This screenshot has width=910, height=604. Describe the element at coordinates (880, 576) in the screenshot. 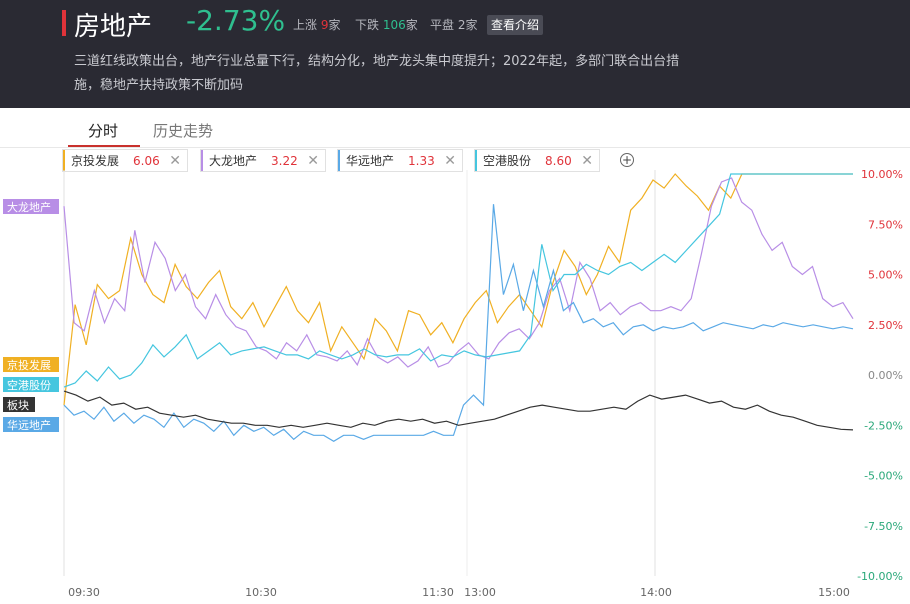

I see `y-tick-label: -10.00%` at that location.